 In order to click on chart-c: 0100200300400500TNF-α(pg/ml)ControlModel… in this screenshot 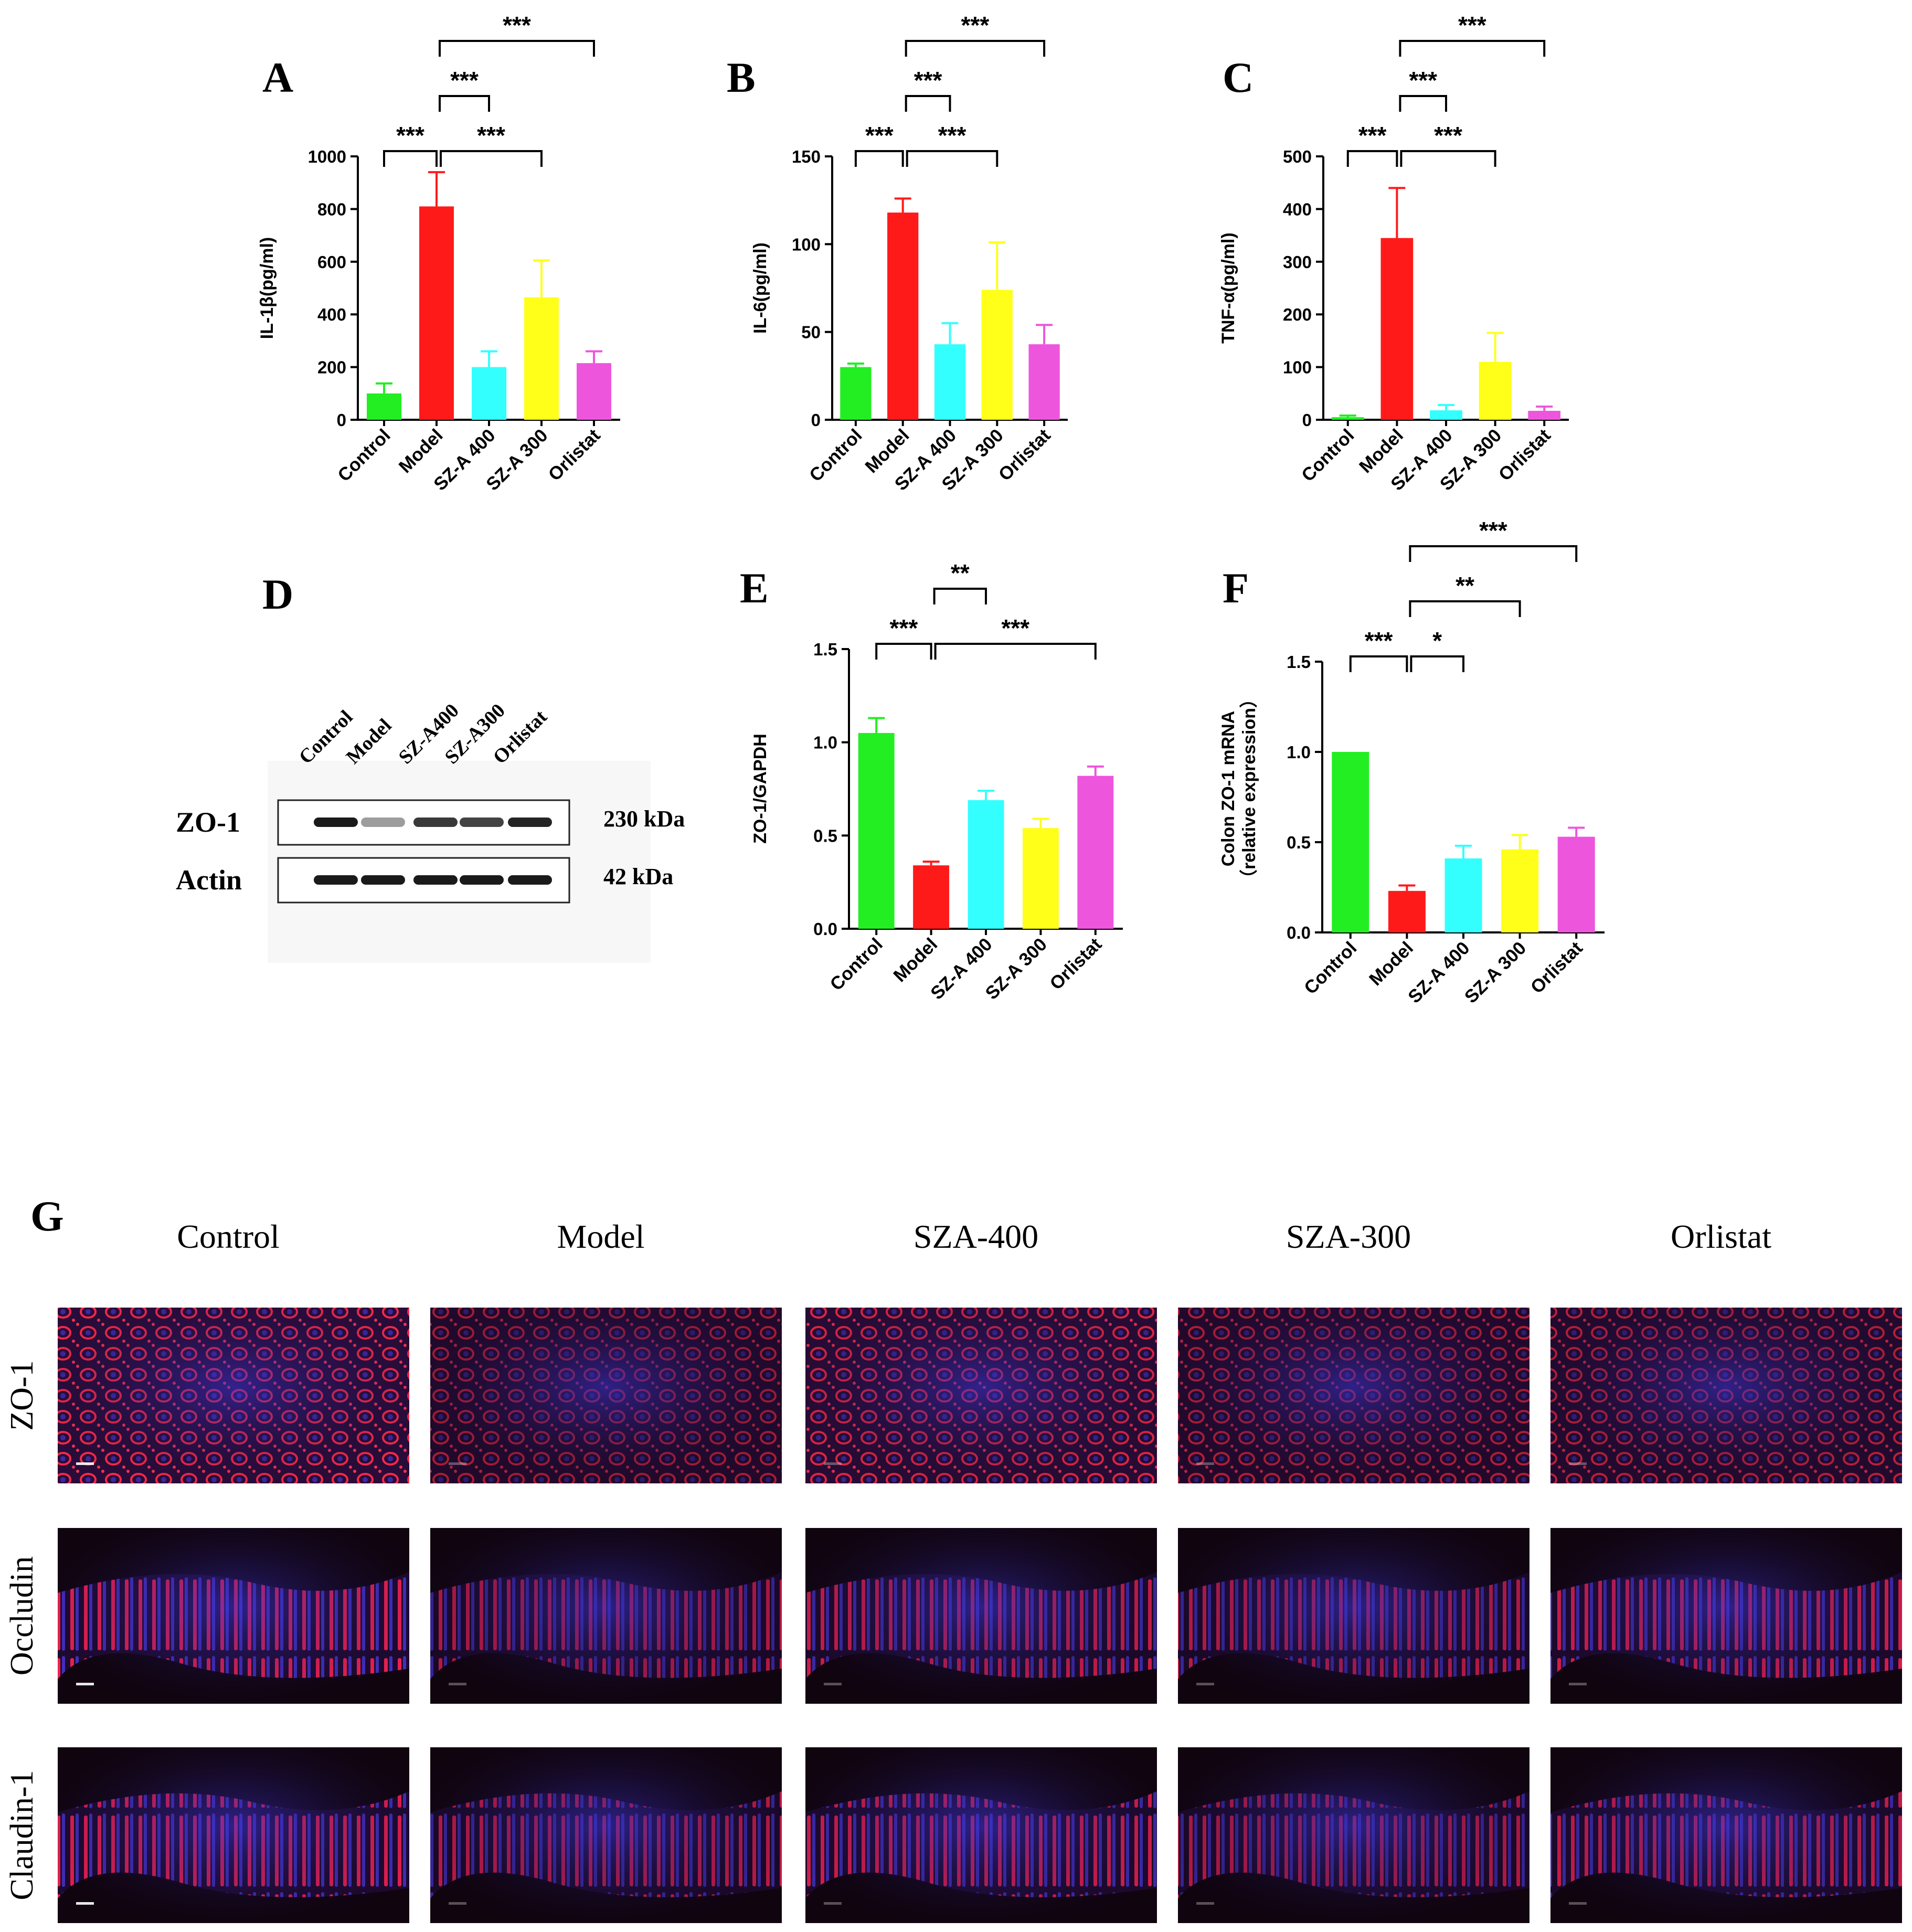, I will do `click(1393, 254)`.